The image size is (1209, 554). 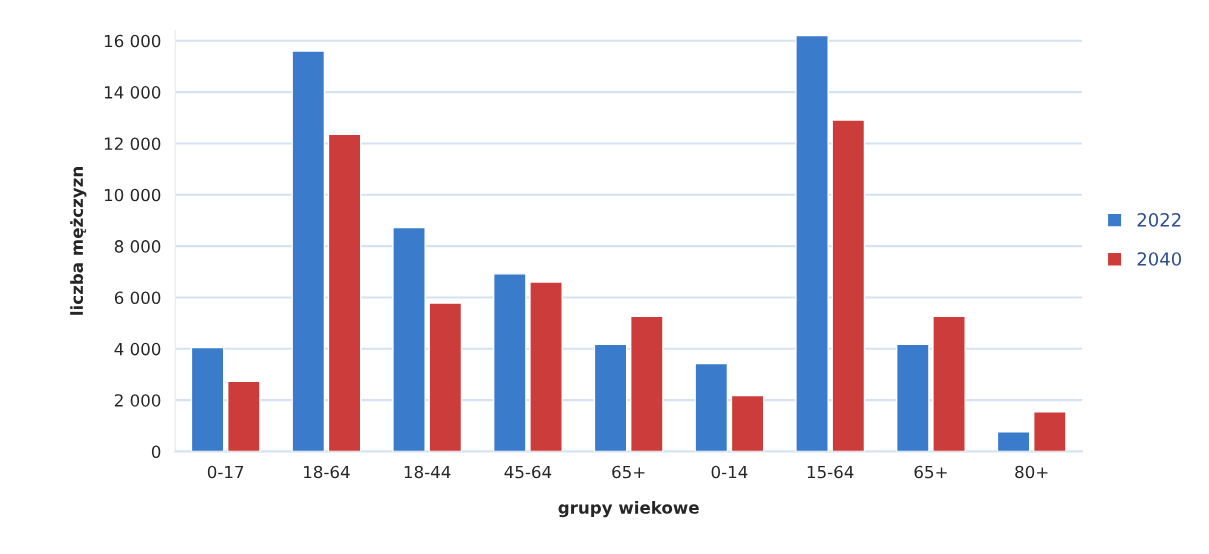 I want to click on x-tick-label: 45-64, so click(x=528, y=472).